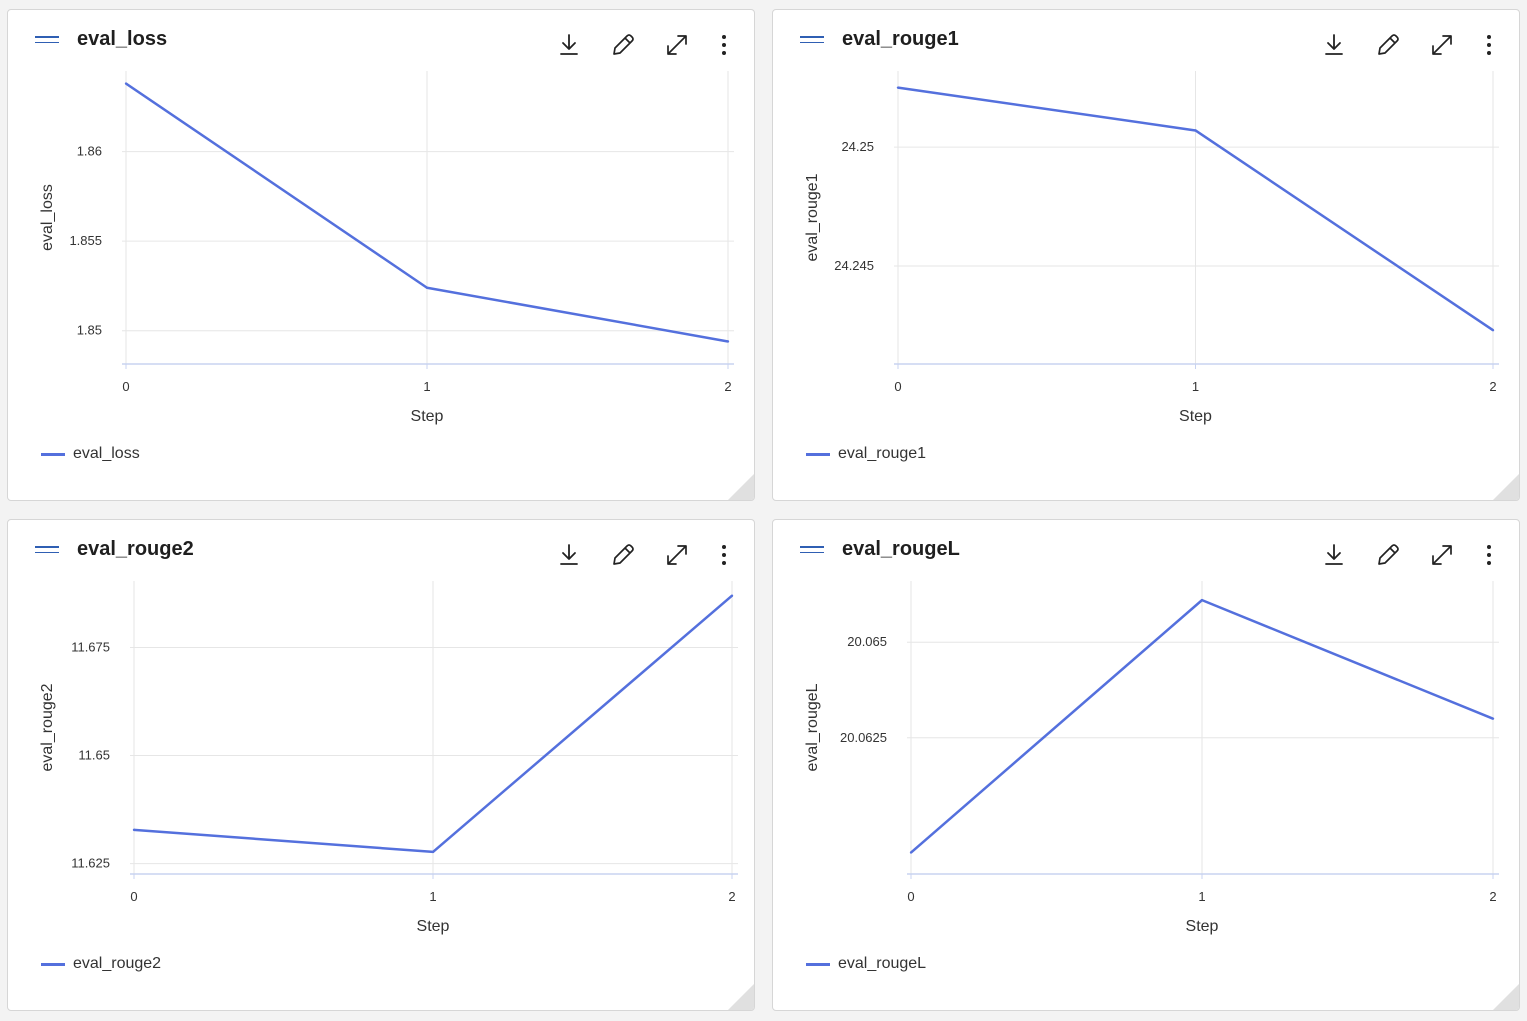  Describe the element at coordinates (882, 454) in the screenshot. I see `legend-label: eval_rouge1` at that location.